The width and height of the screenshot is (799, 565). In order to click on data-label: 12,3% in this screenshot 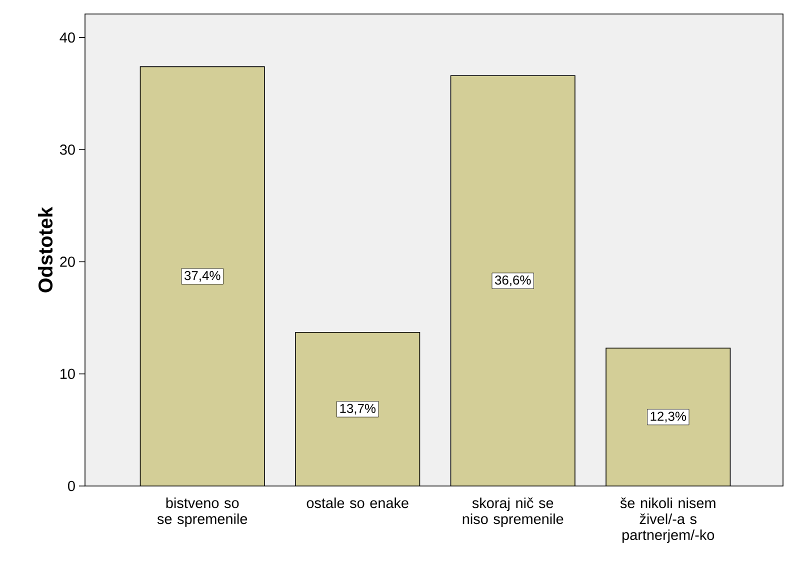, I will do `click(668, 417)`.